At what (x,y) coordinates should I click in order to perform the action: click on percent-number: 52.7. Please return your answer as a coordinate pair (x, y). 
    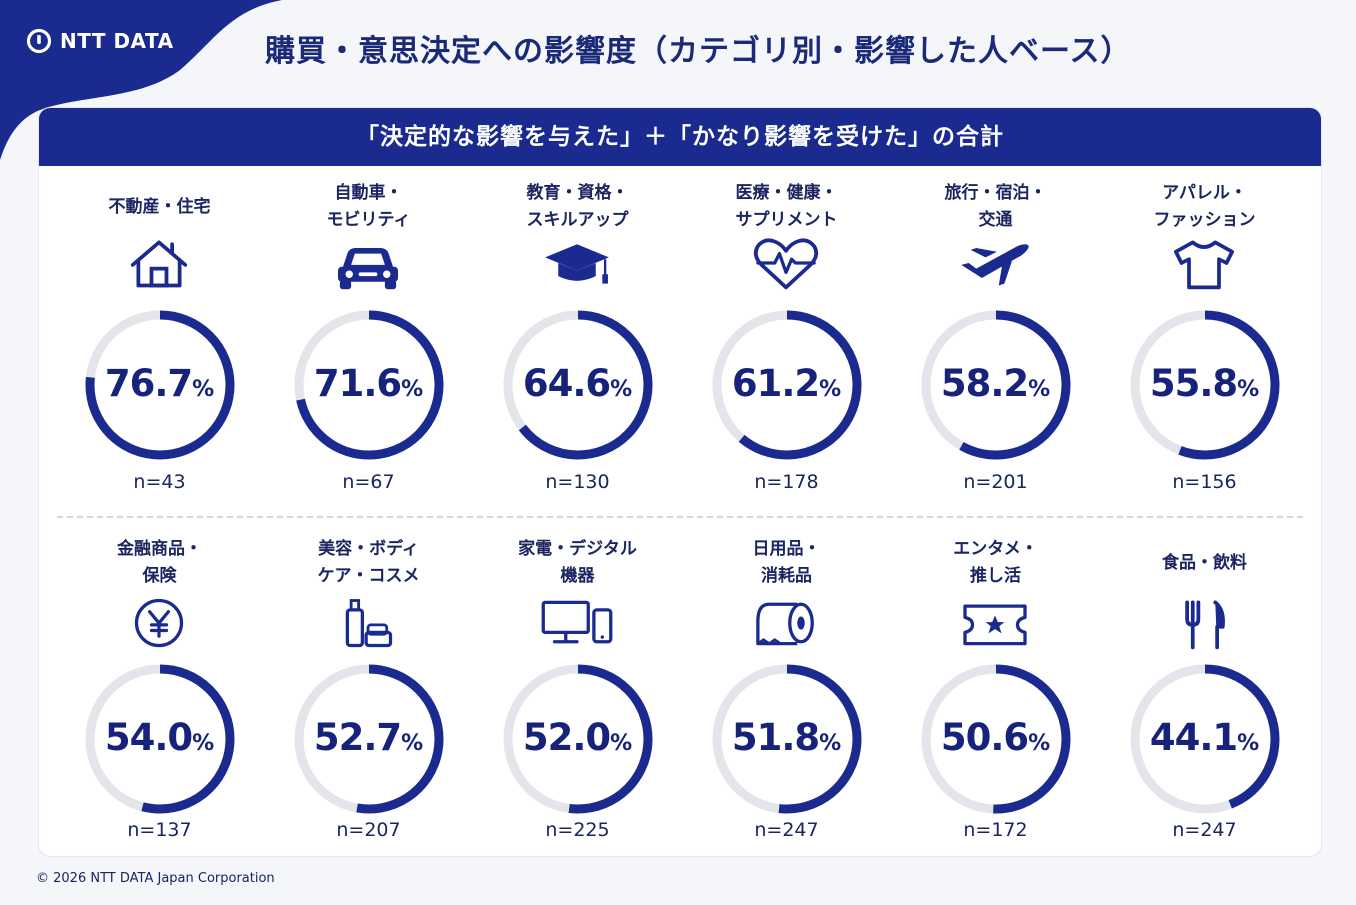
    Looking at the image, I should click on (357, 737).